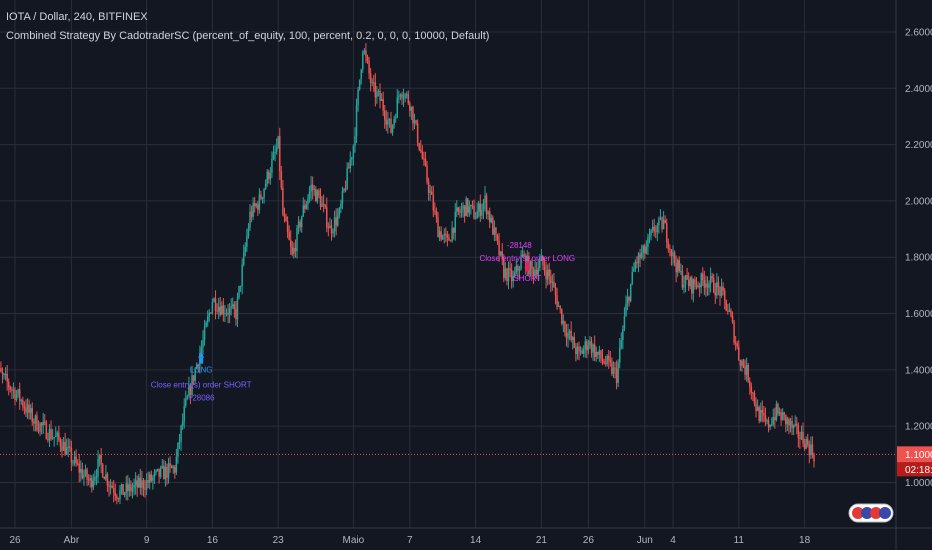 This screenshot has width=932, height=550. Describe the element at coordinates (527, 264) in the screenshot. I see `short-arrow-stem` at that location.